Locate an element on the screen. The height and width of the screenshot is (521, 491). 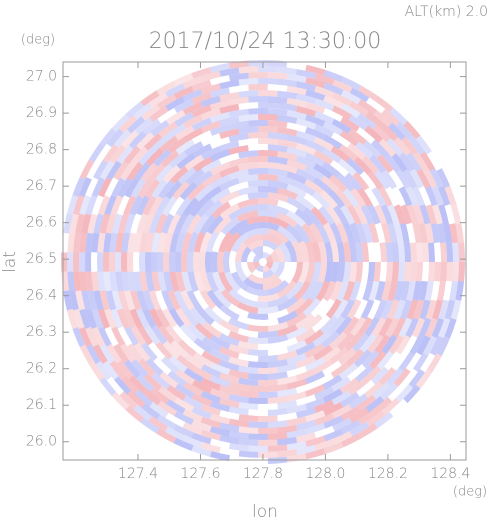
y-tick-label: 27.0 is located at coordinates (41, 77).